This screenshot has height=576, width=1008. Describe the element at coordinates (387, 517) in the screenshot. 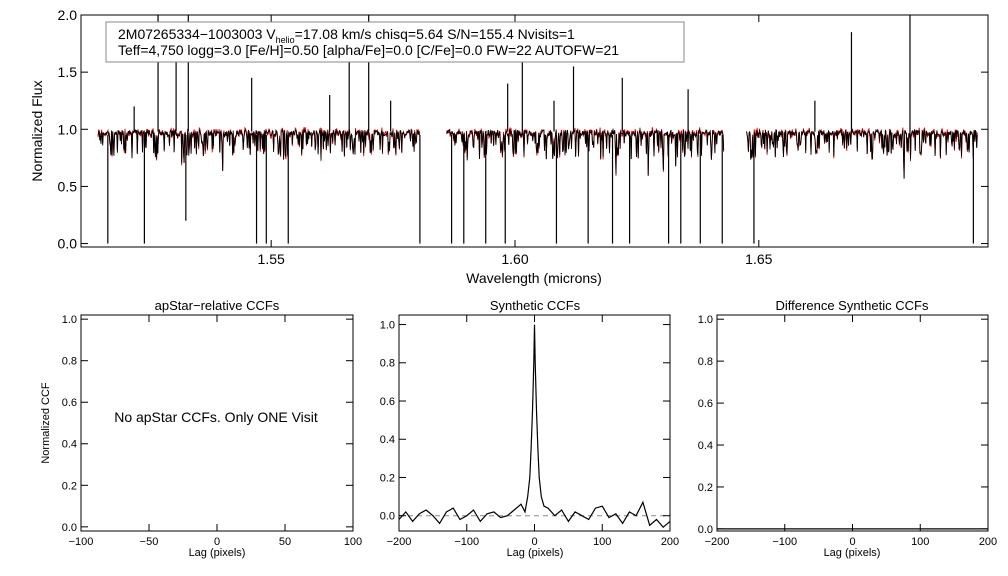

I see `synthetic-ccf-y-tick-label: 0.0` at that location.